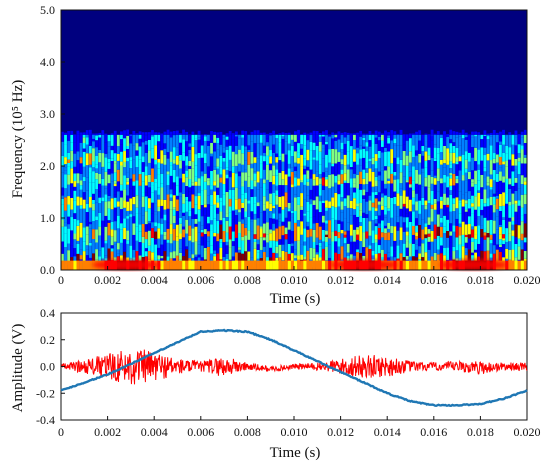 This screenshot has width=550, height=465. Describe the element at coordinates (47, 367) in the screenshot. I see `amplitude-y-tick-label: 0.0` at that location.